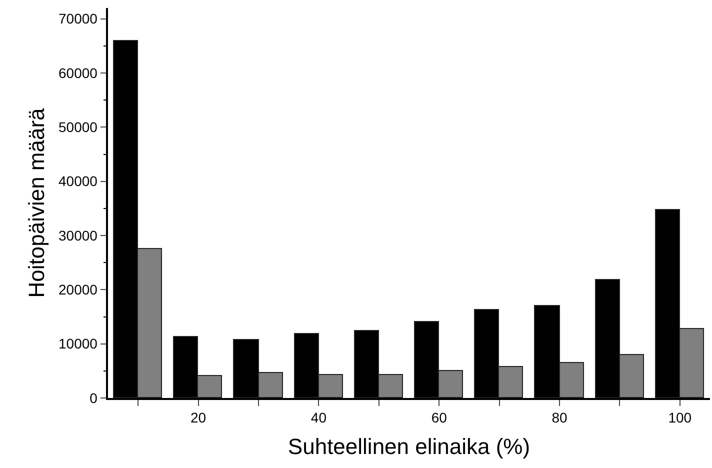 This screenshot has width=712, height=468. Describe the element at coordinates (78, 181) in the screenshot. I see `y-tick-label: 40000` at that location.